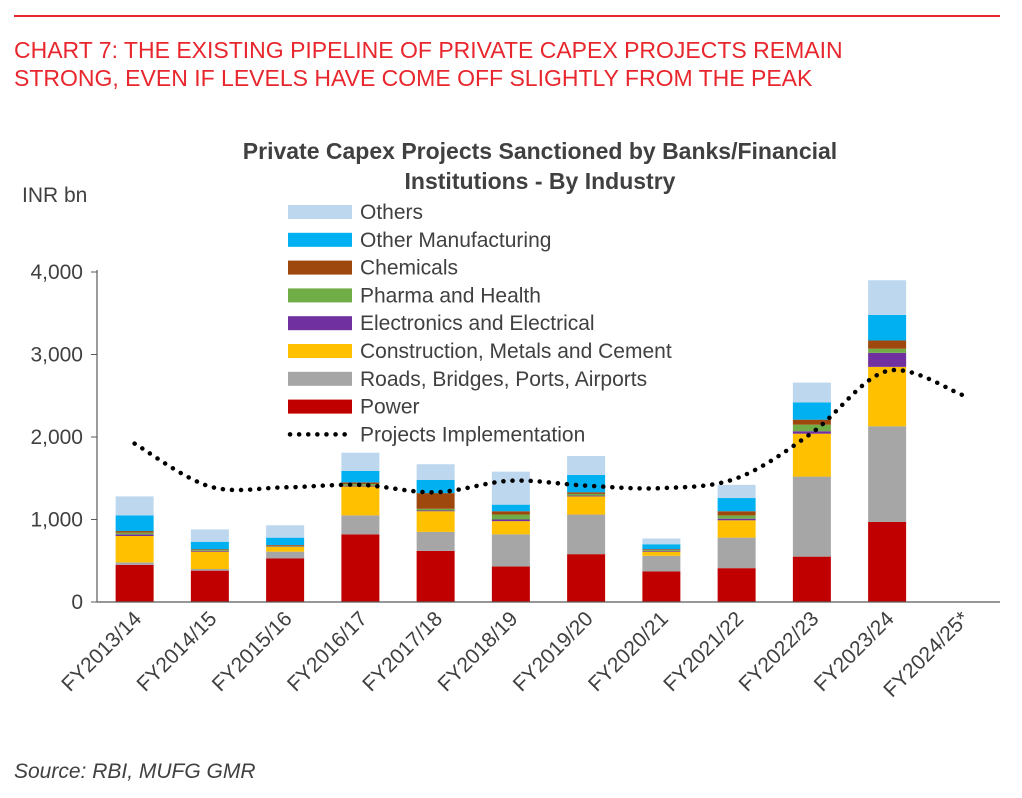  Describe the element at coordinates (450, 295) in the screenshot. I see `legend-label: Pharma and Health` at that location.